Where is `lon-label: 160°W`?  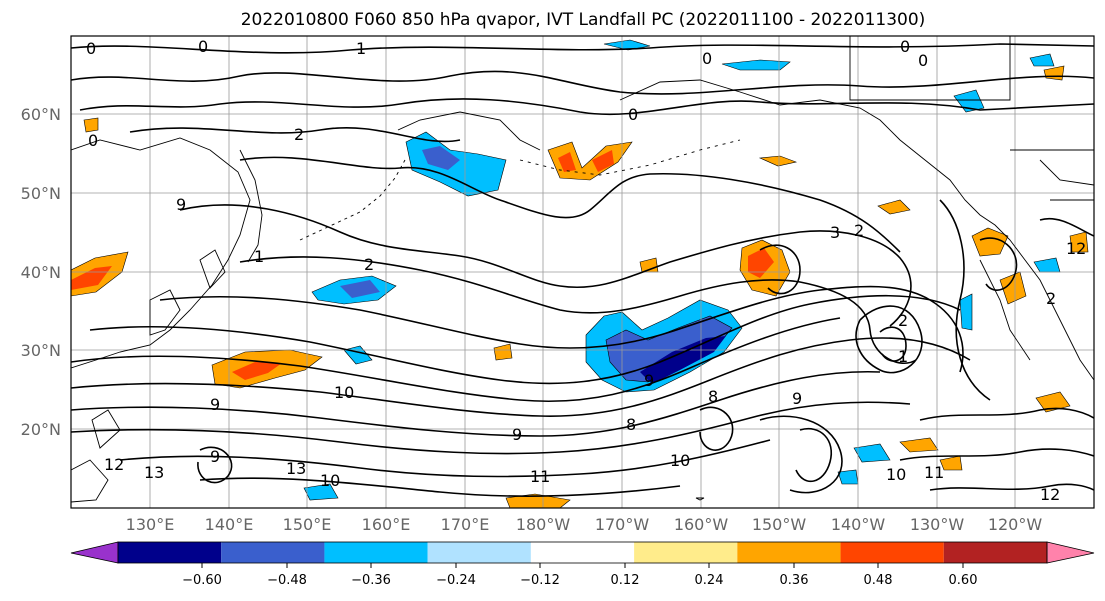 lon-label: 160°W is located at coordinates (701, 524).